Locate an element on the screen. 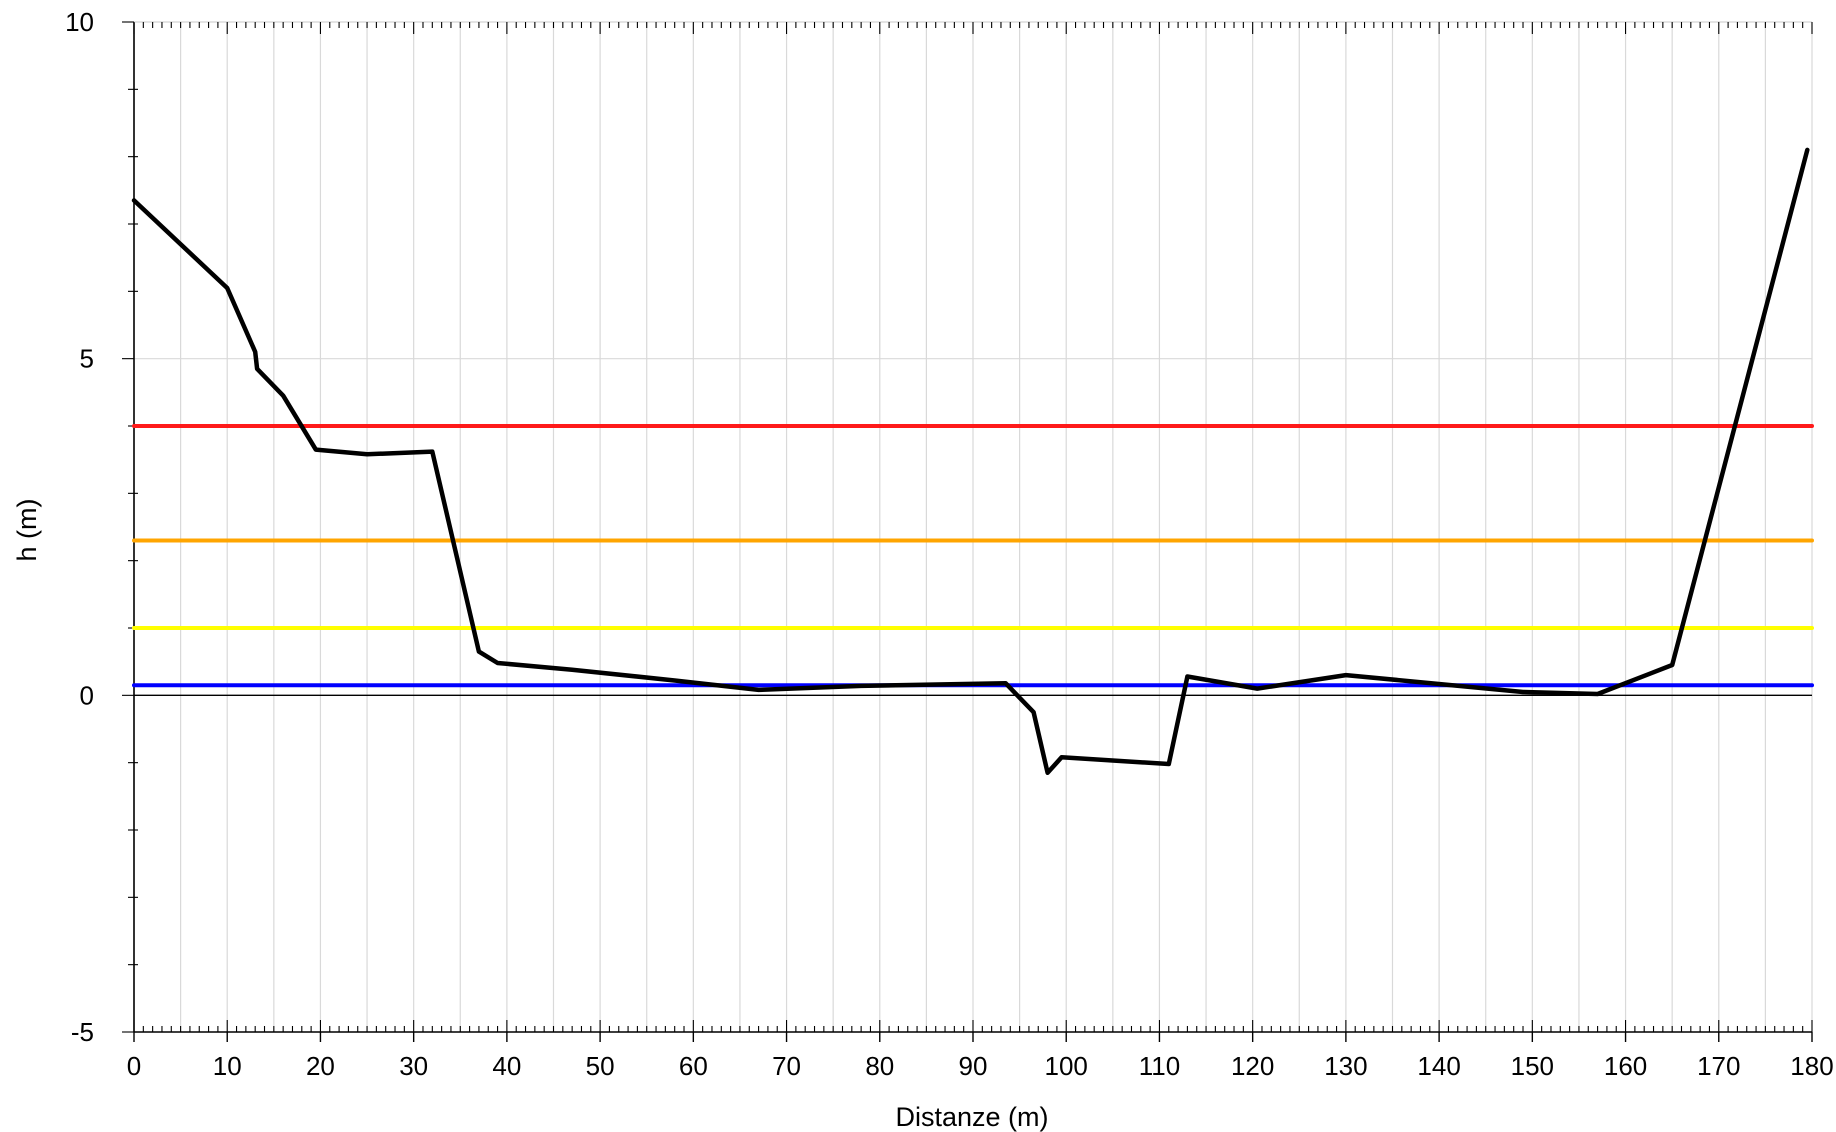  x-tick-label: 160 is located at coordinates (1625, 1066).